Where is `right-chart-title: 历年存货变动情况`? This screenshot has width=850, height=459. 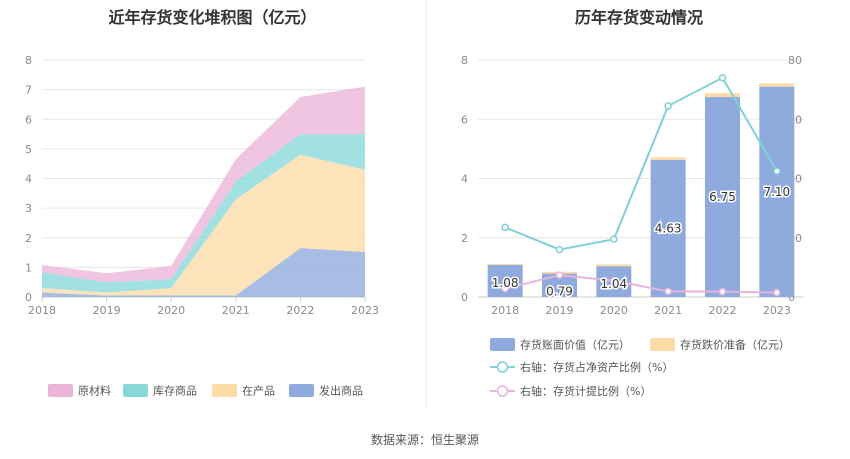 right-chart-title: 历年存货变动情况 is located at coordinates (638, 17).